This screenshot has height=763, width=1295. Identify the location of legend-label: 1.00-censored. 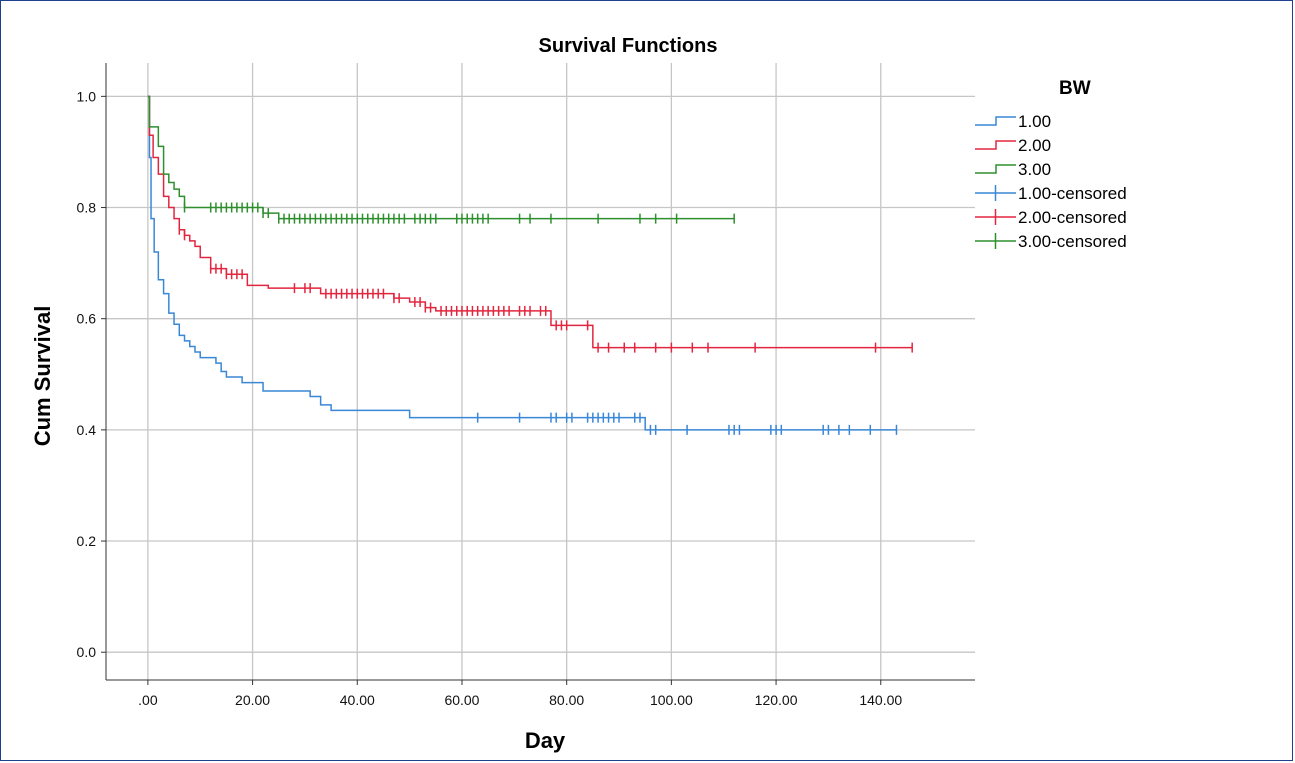
(1072, 193).